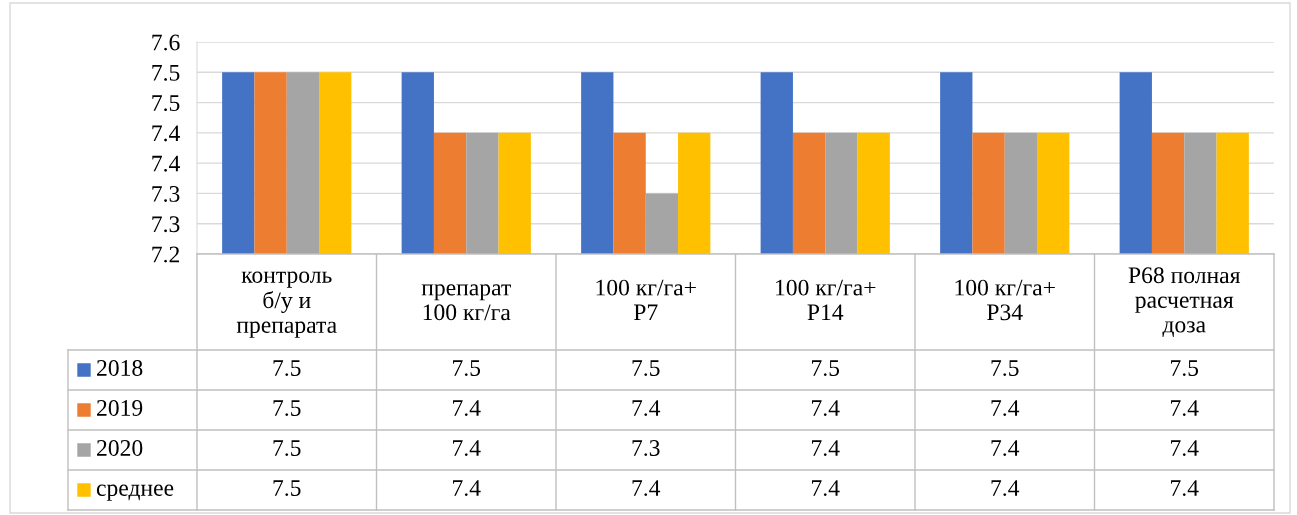  I want to click on x-tick-label: Р68 полная расчетная доза, so click(1184, 302).